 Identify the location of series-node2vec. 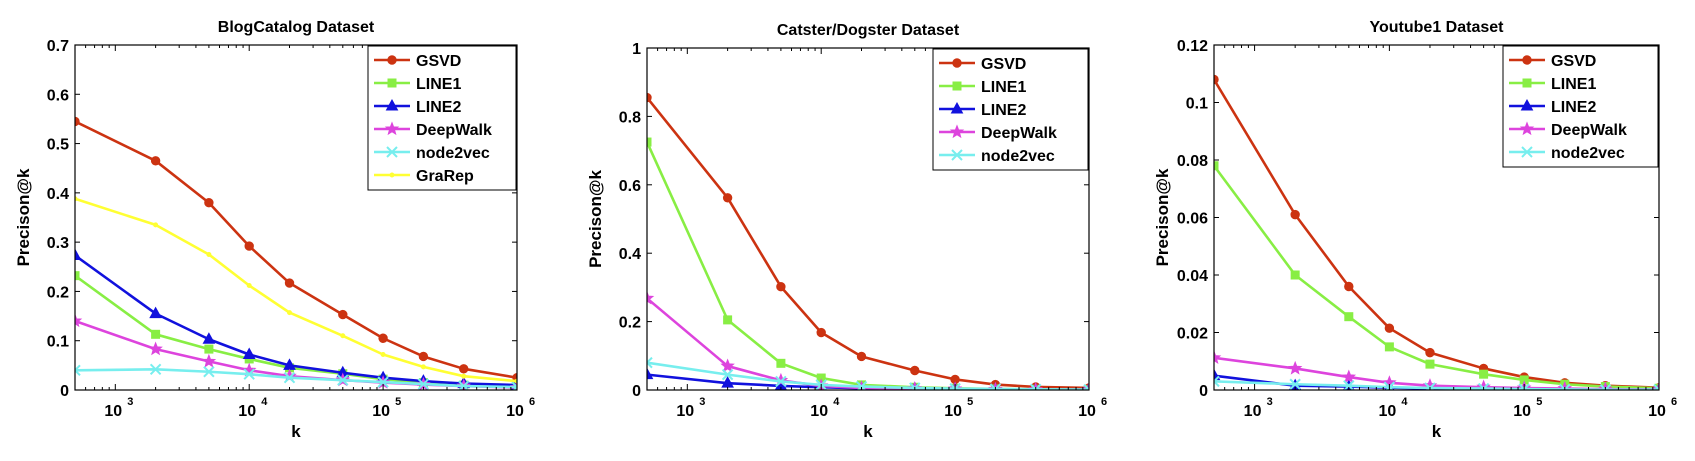
(296, 376).